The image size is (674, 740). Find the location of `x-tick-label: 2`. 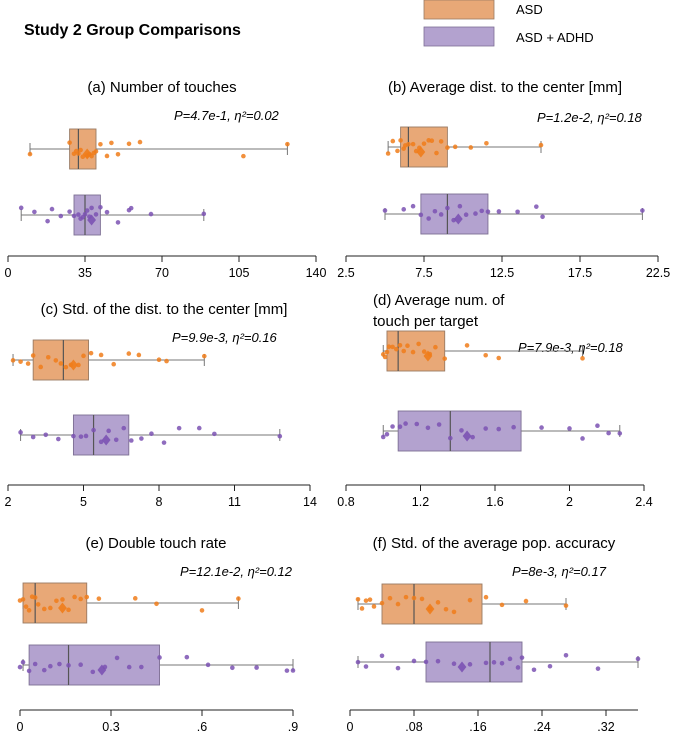

x-tick-label: 2 is located at coordinates (8, 502).